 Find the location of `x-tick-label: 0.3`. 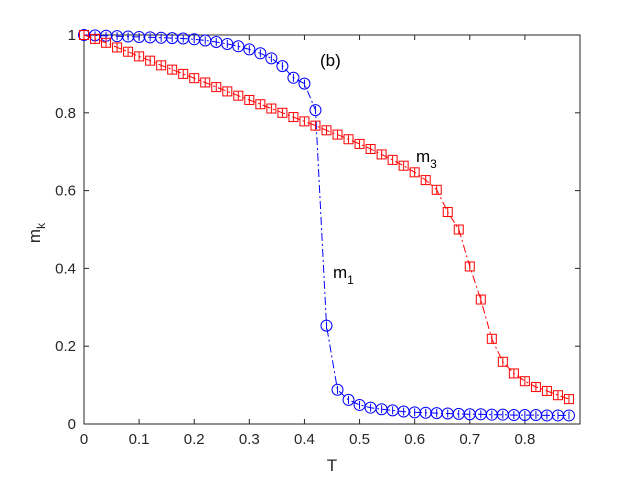

x-tick-label: 0.3 is located at coordinates (249, 439).